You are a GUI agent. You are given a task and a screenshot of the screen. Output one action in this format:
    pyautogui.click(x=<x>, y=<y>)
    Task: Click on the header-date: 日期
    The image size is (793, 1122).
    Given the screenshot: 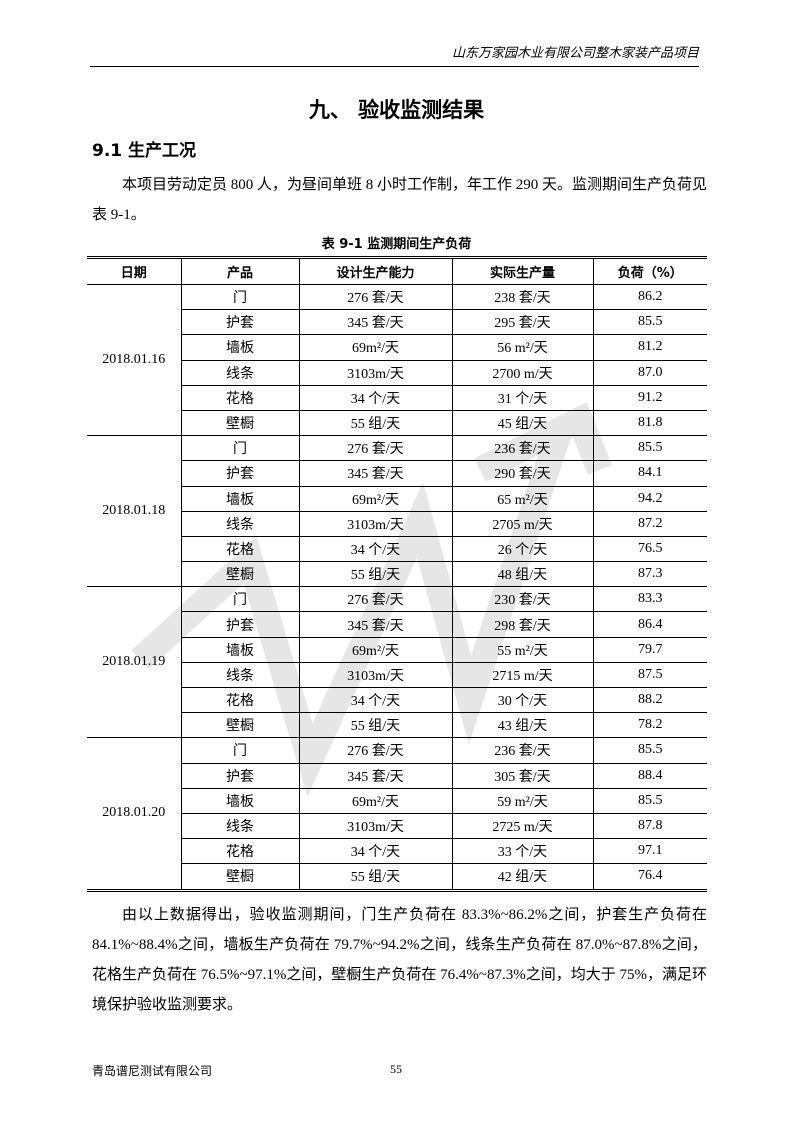 What is the action you would take?
    pyautogui.click(x=134, y=271)
    